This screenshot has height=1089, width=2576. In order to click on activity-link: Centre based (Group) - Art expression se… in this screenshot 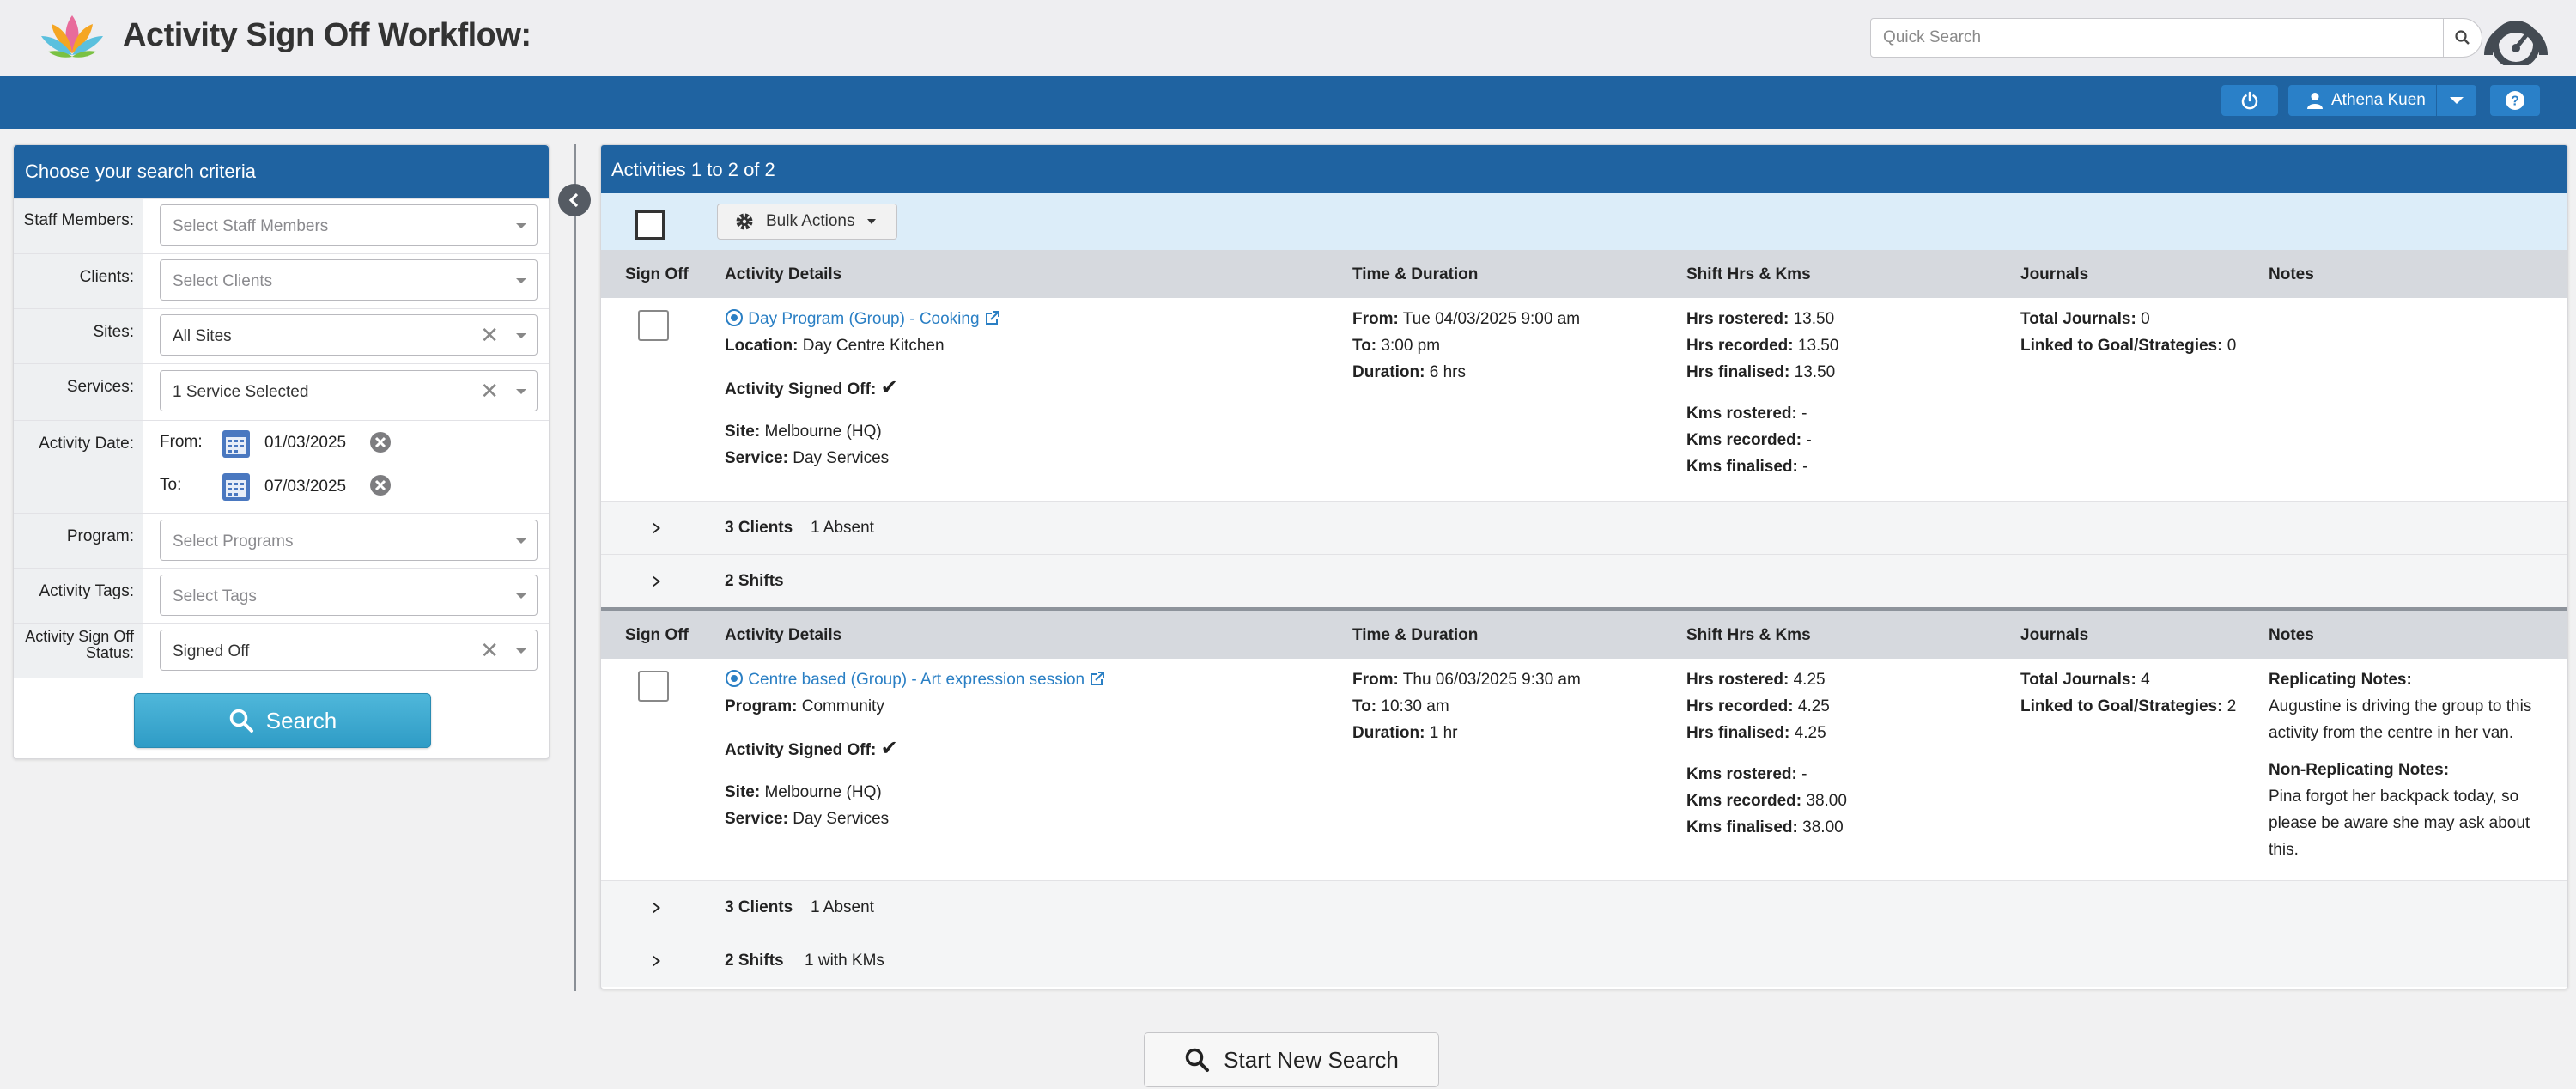, I will do `click(915, 679)`.